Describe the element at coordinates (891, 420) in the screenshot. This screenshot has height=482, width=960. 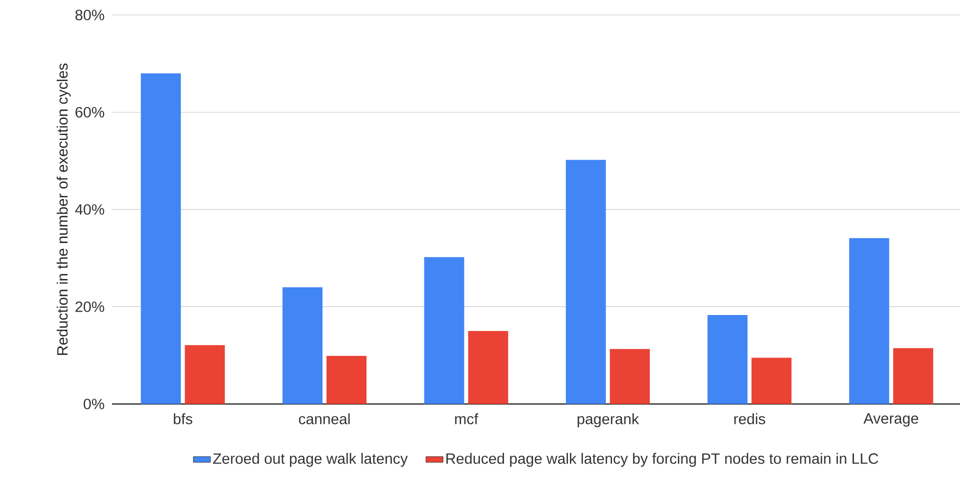
I see `x-tick-label: Average` at that location.